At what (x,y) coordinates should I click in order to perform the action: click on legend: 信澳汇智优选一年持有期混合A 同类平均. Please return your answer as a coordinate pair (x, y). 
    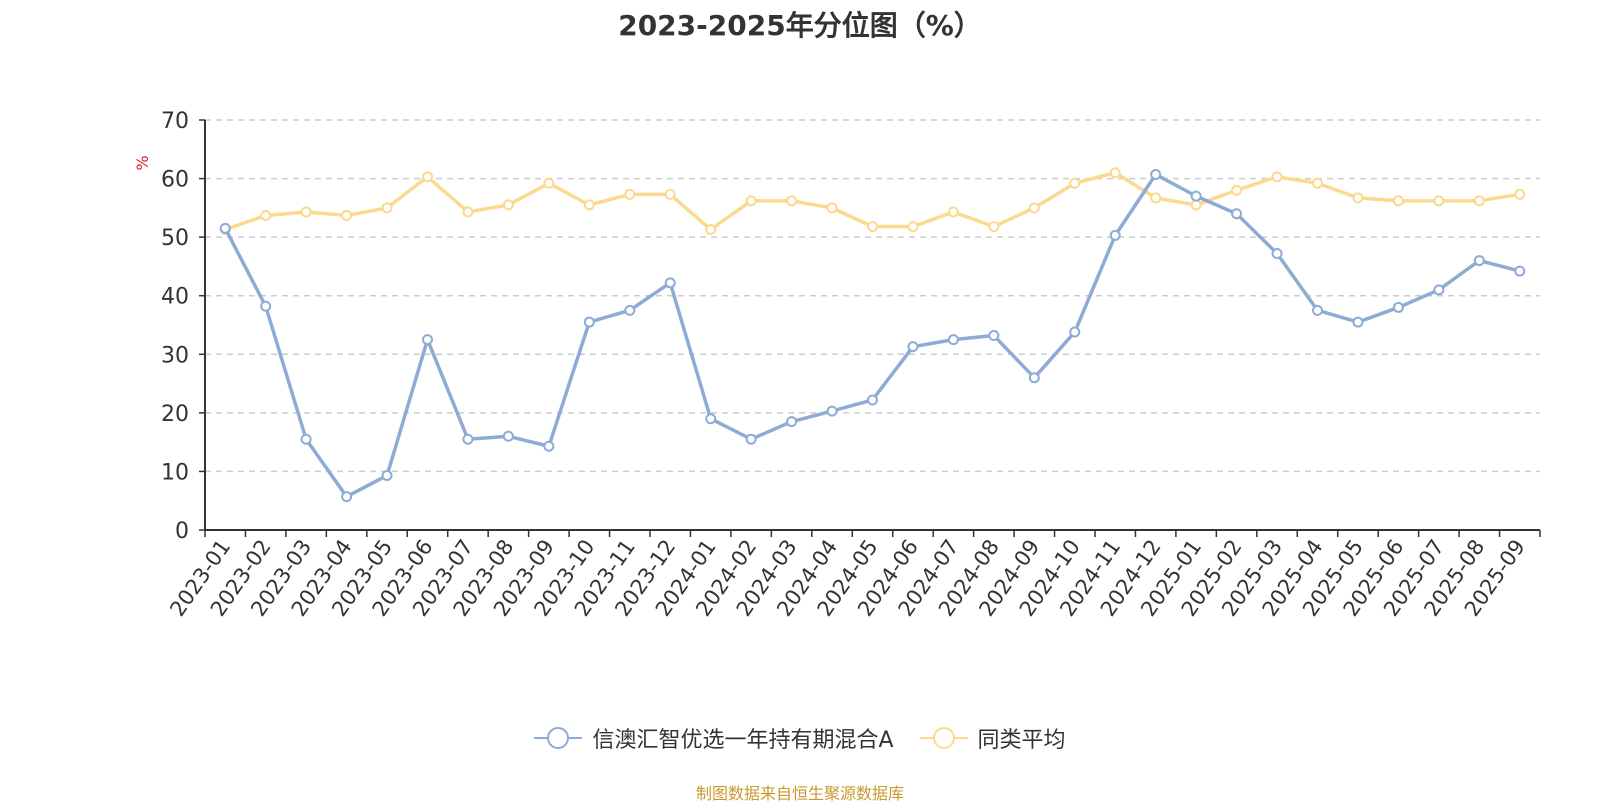
    Looking at the image, I should click on (800, 738).